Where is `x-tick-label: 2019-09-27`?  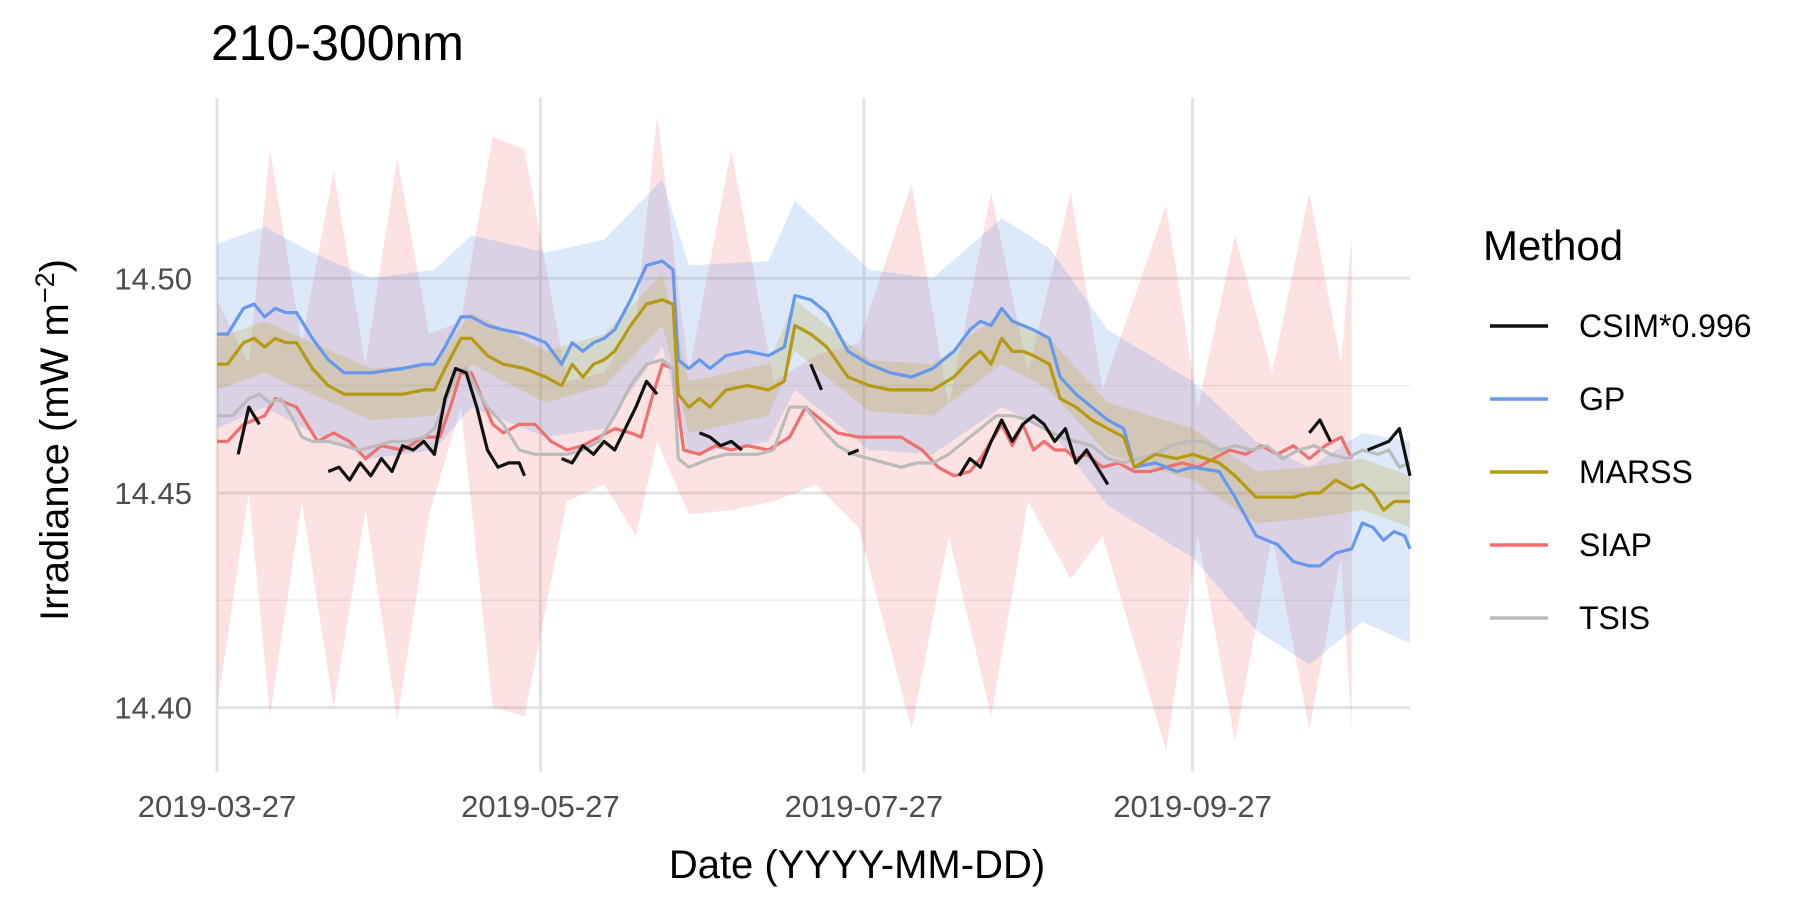 x-tick-label: 2019-09-27 is located at coordinates (1192, 806).